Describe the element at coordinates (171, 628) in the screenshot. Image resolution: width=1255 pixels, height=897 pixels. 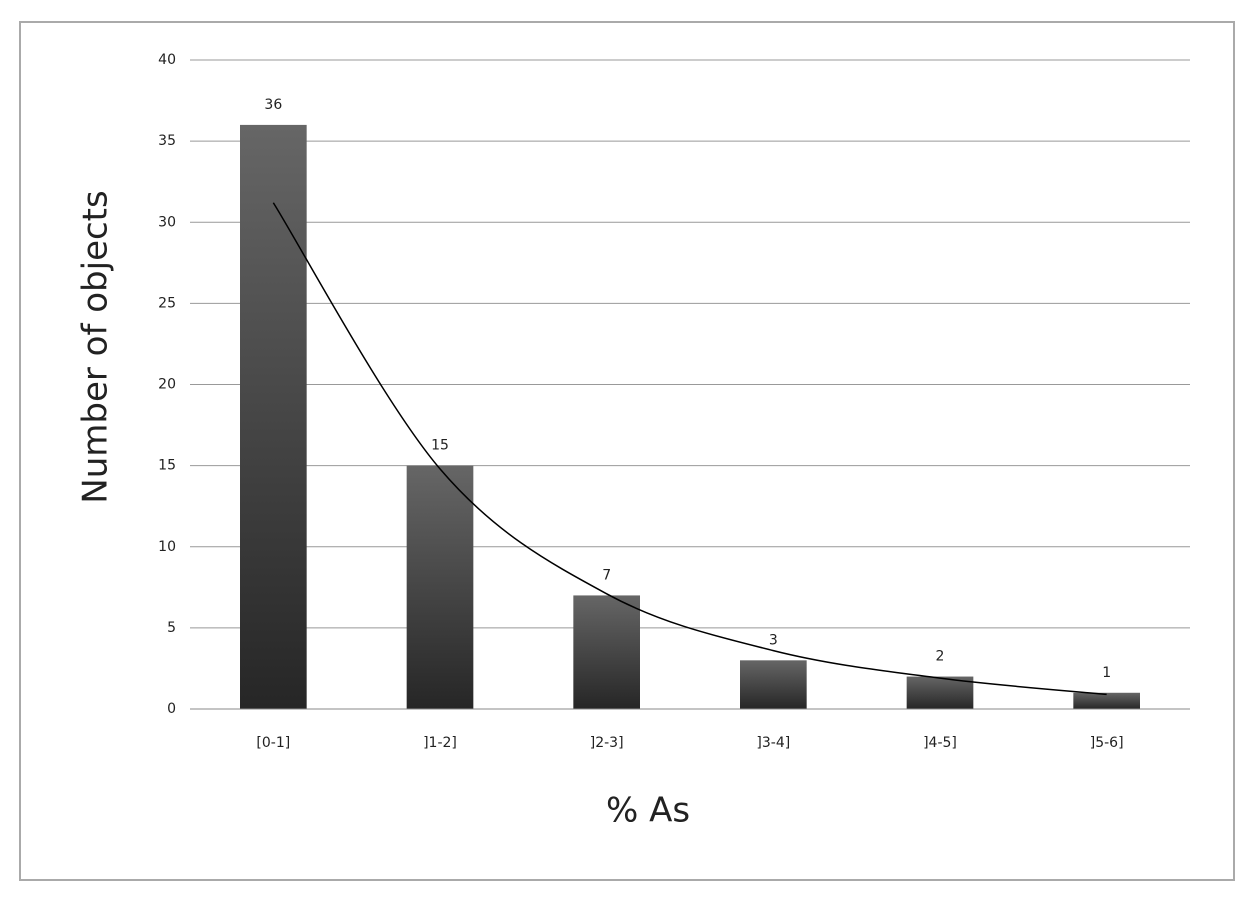
I see `y-tick-label: 5` at that location.